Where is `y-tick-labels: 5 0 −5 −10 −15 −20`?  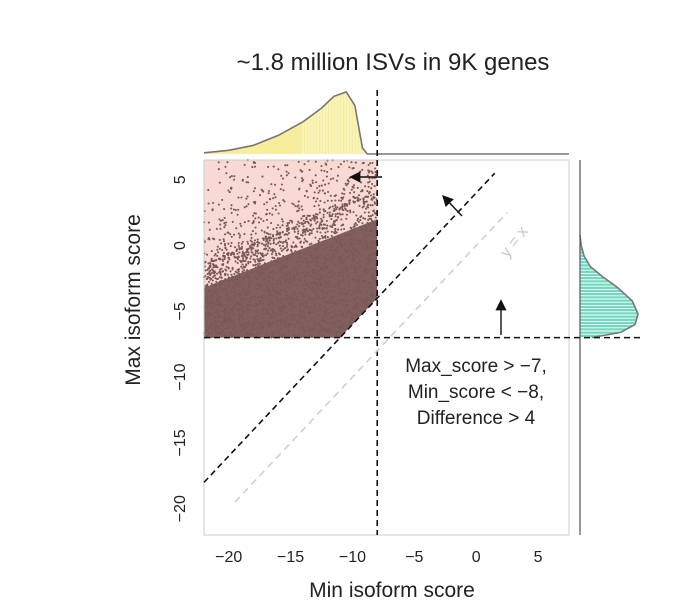
y-tick-labels: 5 0 −5 −10 −15 −20 is located at coordinates (180, 348).